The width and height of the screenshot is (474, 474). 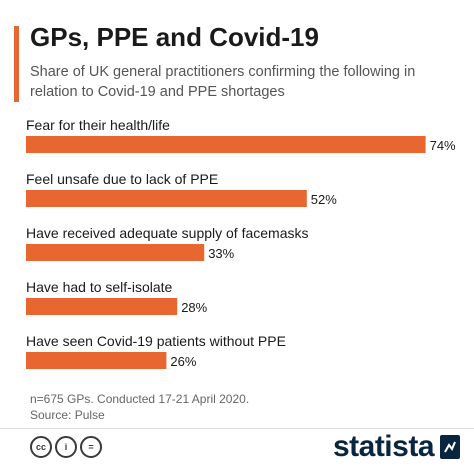 I want to click on attribution-icon: i, so click(x=66, y=447).